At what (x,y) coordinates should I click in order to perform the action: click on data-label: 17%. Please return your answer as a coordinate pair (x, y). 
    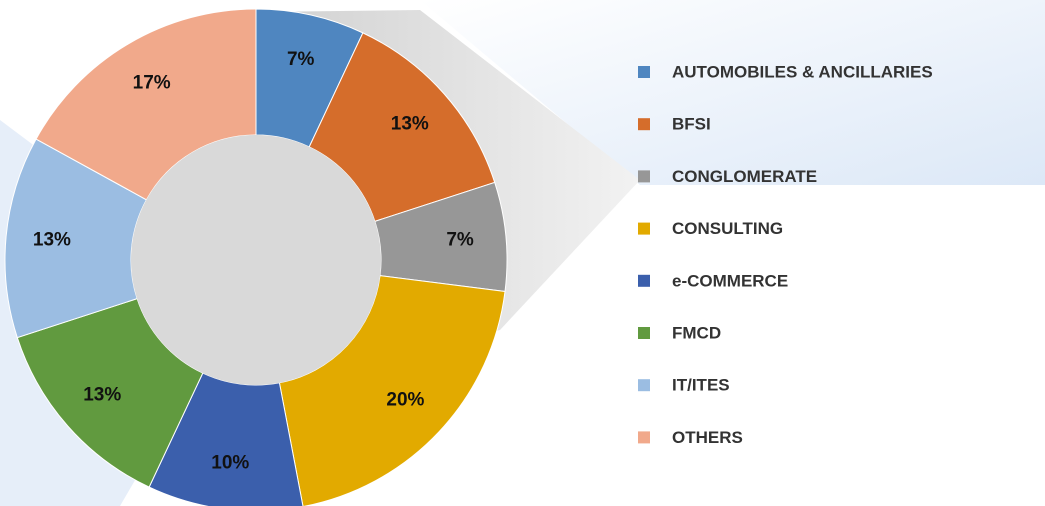
    Looking at the image, I should click on (152, 83).